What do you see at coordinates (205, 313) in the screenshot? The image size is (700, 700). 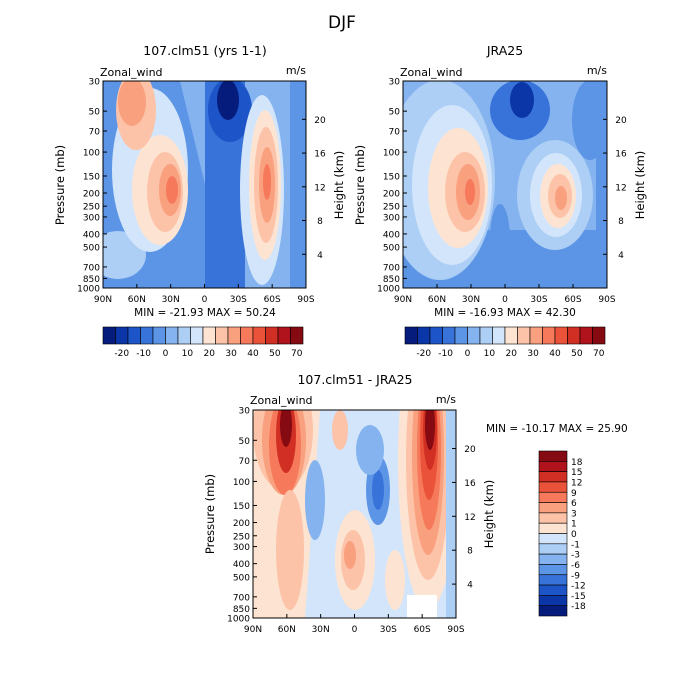 I see `panel-model-stats: MIN = -21.93 MAX = 50.24` at bounding box center [205, 313].